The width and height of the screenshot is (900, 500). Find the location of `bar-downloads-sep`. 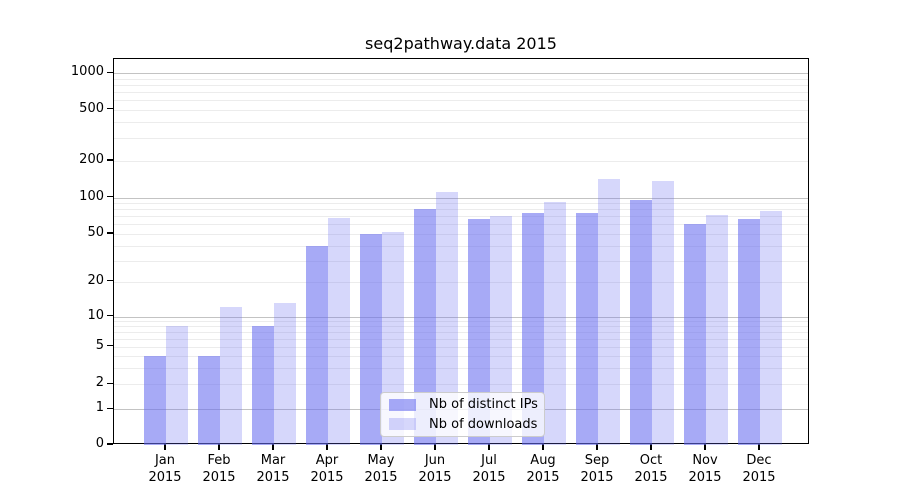

bar-downloads-sep is located at coordinates (609, 312).